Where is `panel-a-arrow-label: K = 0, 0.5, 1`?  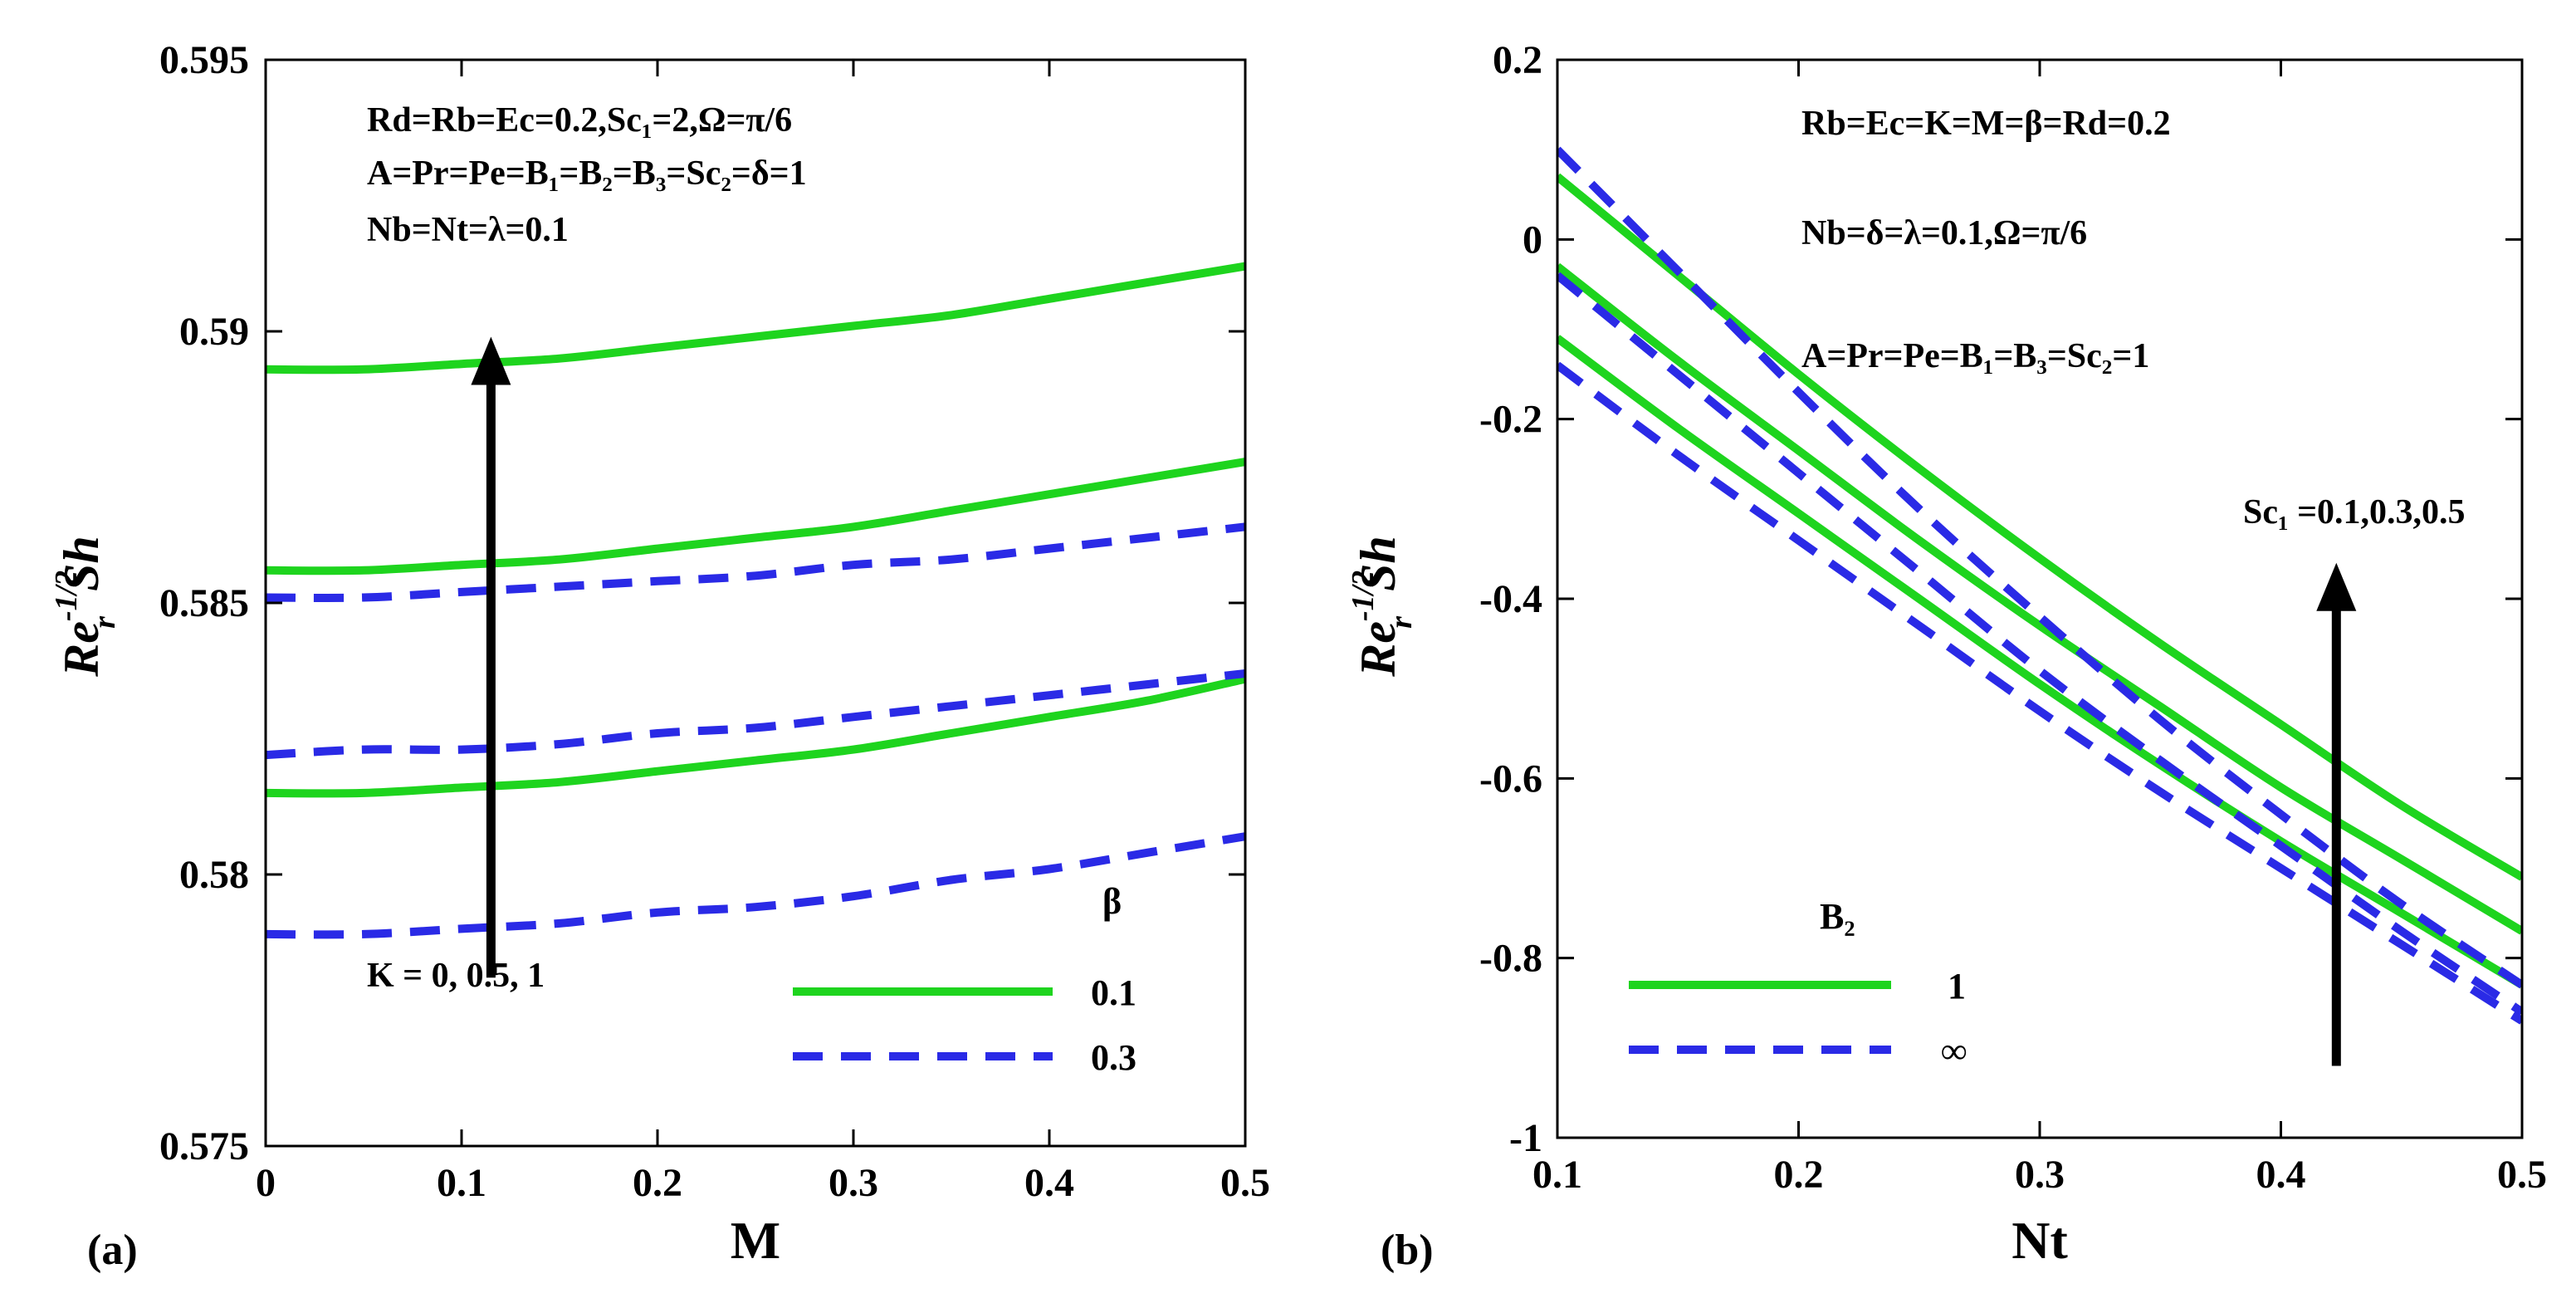
panel-a-arrow-label: K = 0, 0.5, 1 is located at coordinates (456, 976).